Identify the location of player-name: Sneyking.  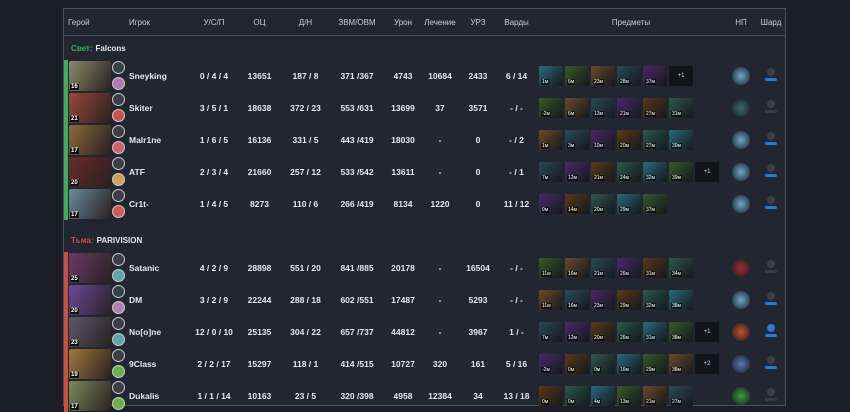
(148, 76).